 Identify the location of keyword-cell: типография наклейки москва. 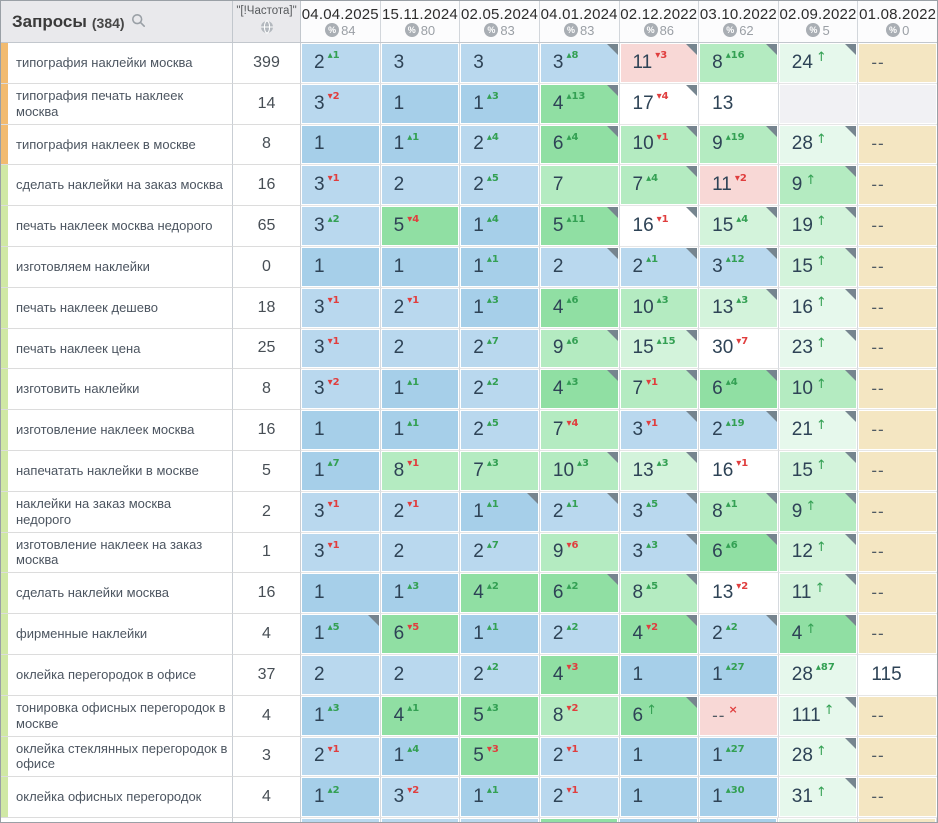
(117, 63).